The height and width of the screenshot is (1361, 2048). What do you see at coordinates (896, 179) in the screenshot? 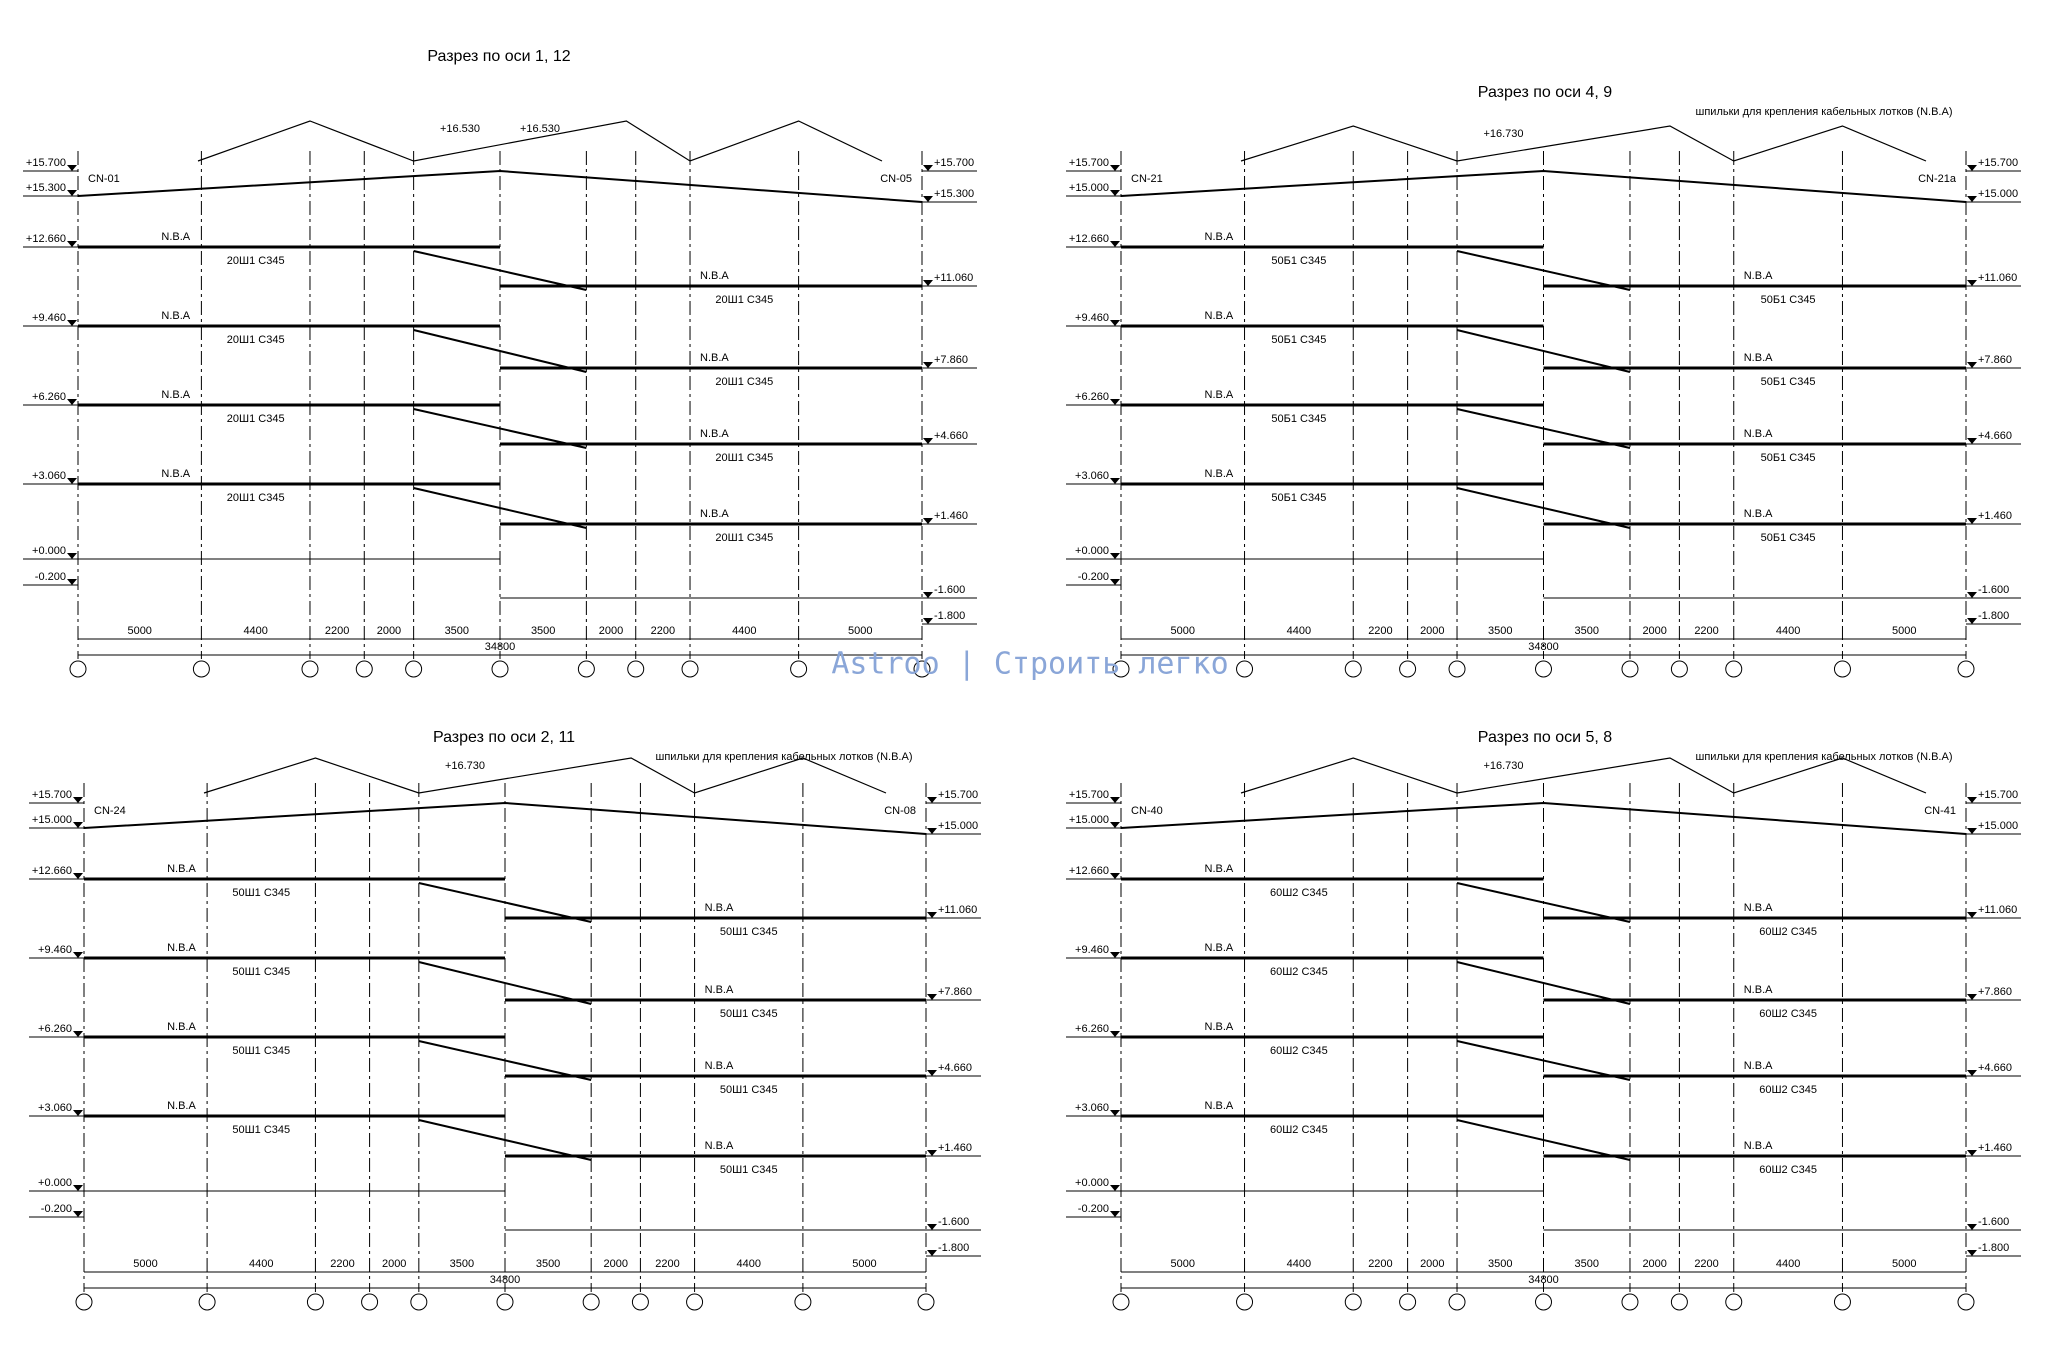
I see `tag: CN-05` at bounding box center [896, 179].